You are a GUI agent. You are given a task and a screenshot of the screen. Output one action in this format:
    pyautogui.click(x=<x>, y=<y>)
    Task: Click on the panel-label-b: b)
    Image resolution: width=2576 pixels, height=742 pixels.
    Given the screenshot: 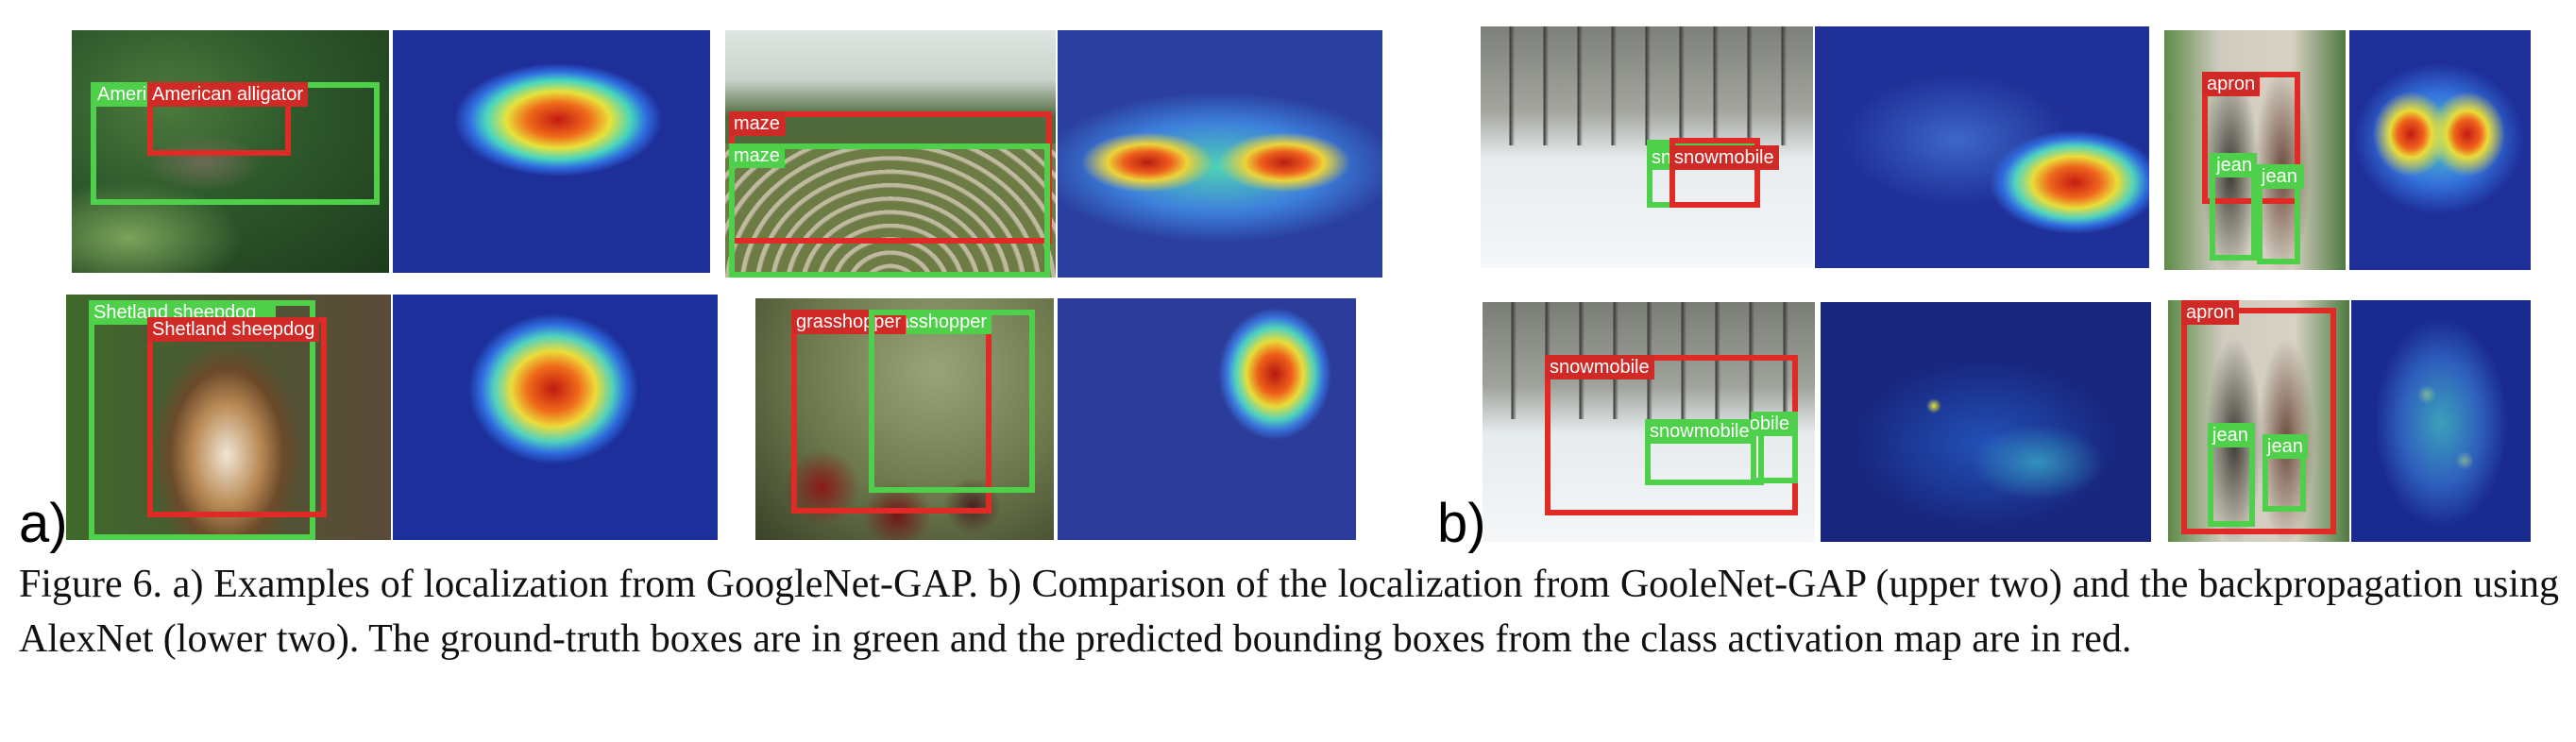 What is the action you would take?
    pyautogui.click(x=1461, y=523)
    